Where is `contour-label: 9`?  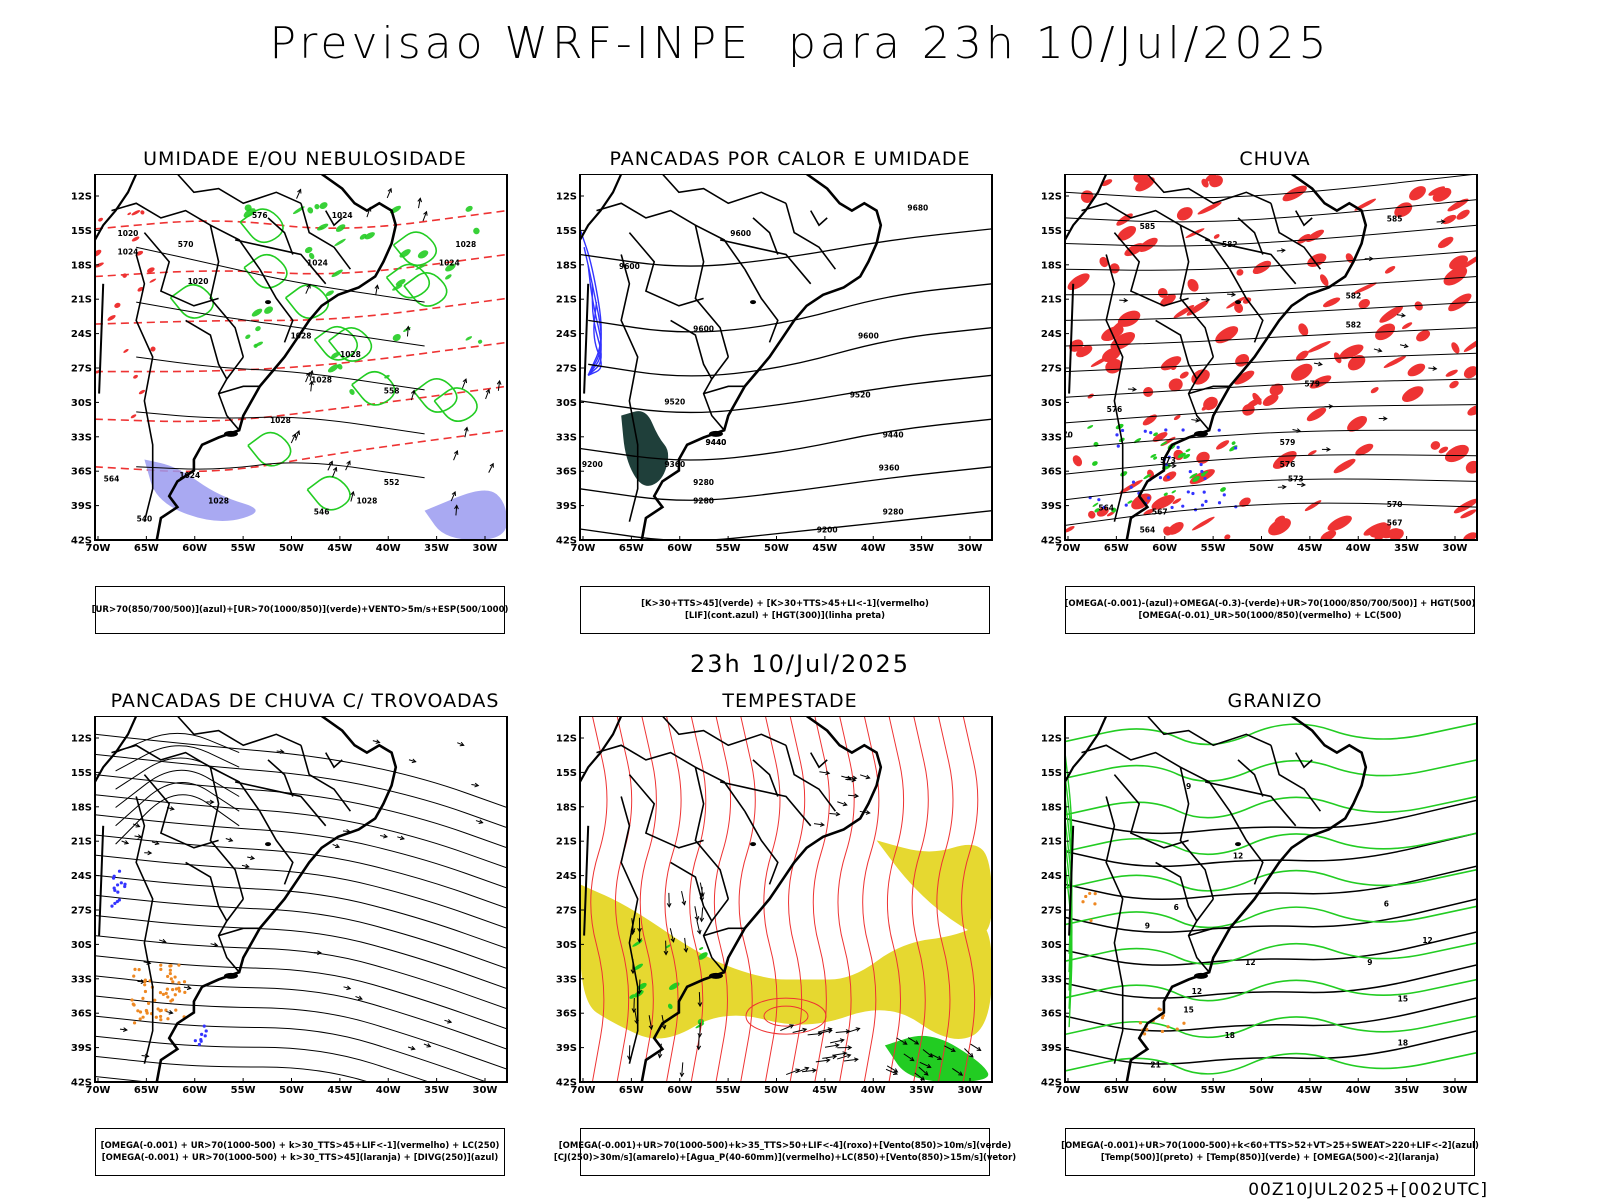
contour-label: 9 is located at coordinates (1147, 925).